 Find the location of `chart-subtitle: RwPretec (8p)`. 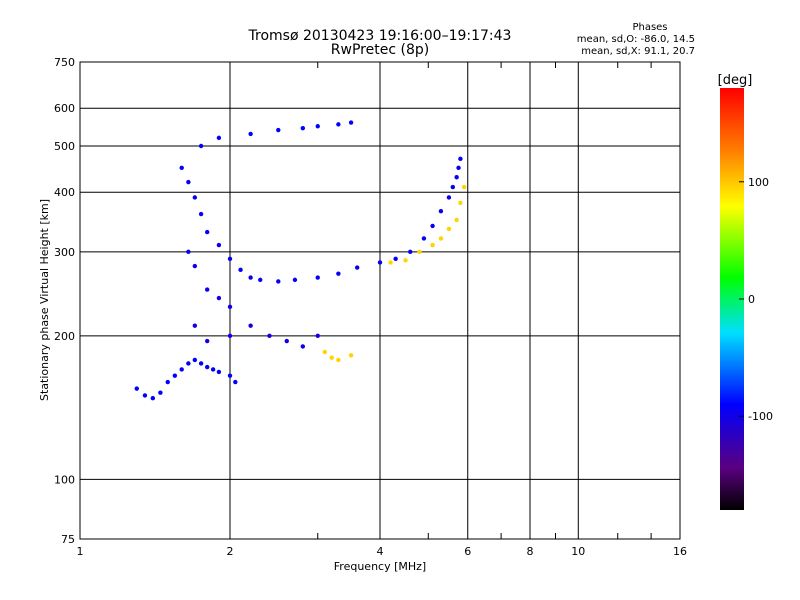

chart-subtitle: RwPretec (8p) is located at coordinates (380, 50).